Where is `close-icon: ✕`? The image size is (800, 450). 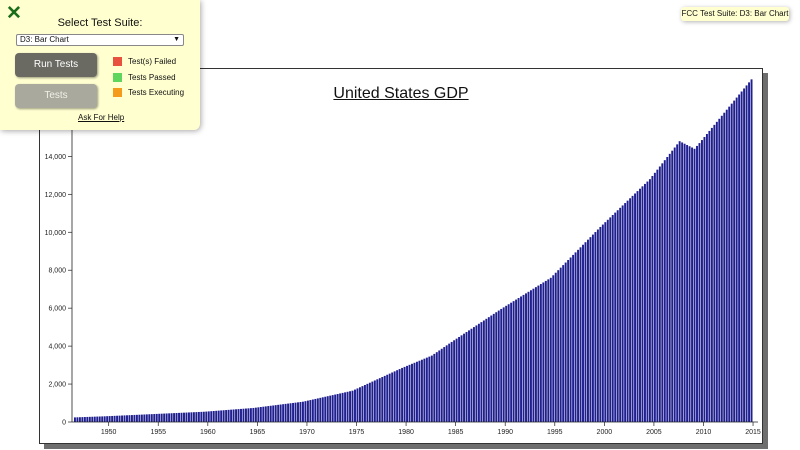
close-icon: ✕ is located at coordinates (14, 13).